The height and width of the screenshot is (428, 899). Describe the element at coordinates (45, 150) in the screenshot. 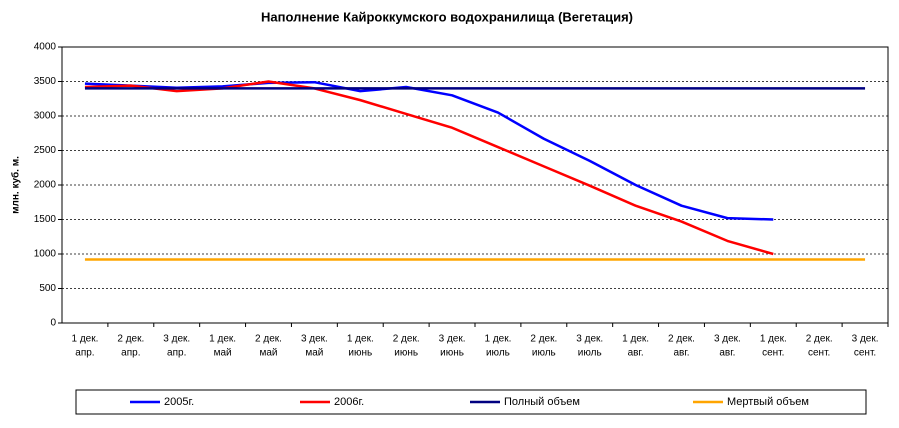

I see `y-tick-label: 2500` at that location.